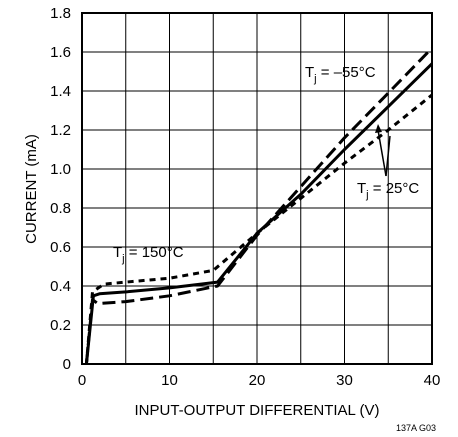 The image size is (458, 437). Describe the element at coordinates (257, 380) in the screenshot. I see `x-tick-label: 20` at that location.